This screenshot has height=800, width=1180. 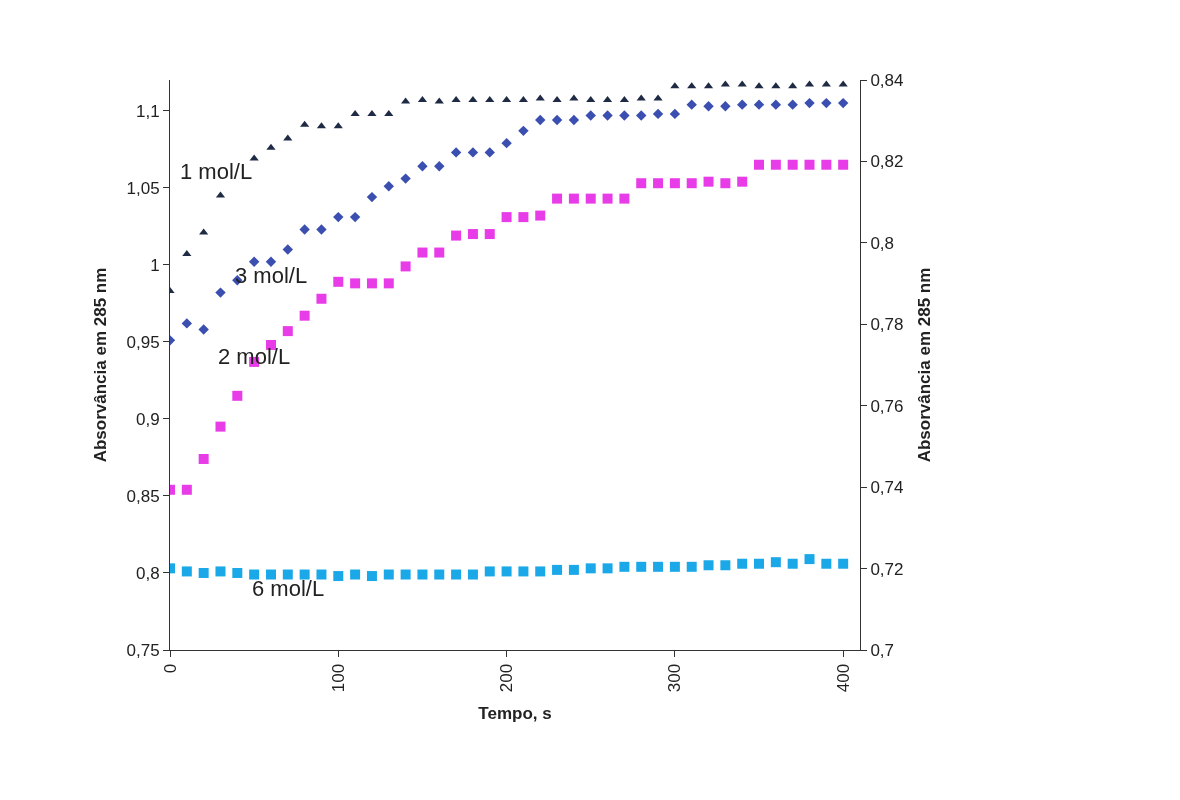 What do you see at coordinates (843, 678) in the screenshot?
I see `x-tick-label: 400` at bounding box center [843, 678].